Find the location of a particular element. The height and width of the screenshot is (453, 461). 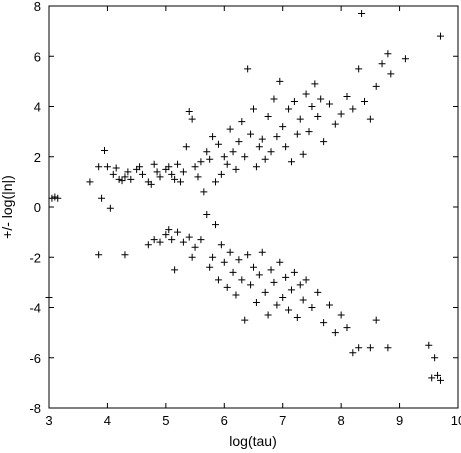

x-tick-label: 5 is located at coordinates (165, 420).